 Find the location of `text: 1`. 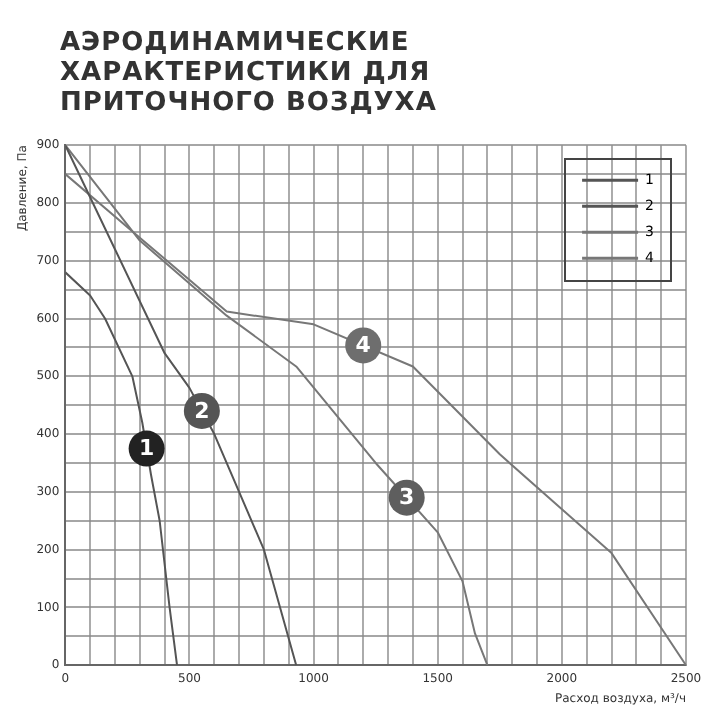

text: 1 is located at coordinates (146, 448).